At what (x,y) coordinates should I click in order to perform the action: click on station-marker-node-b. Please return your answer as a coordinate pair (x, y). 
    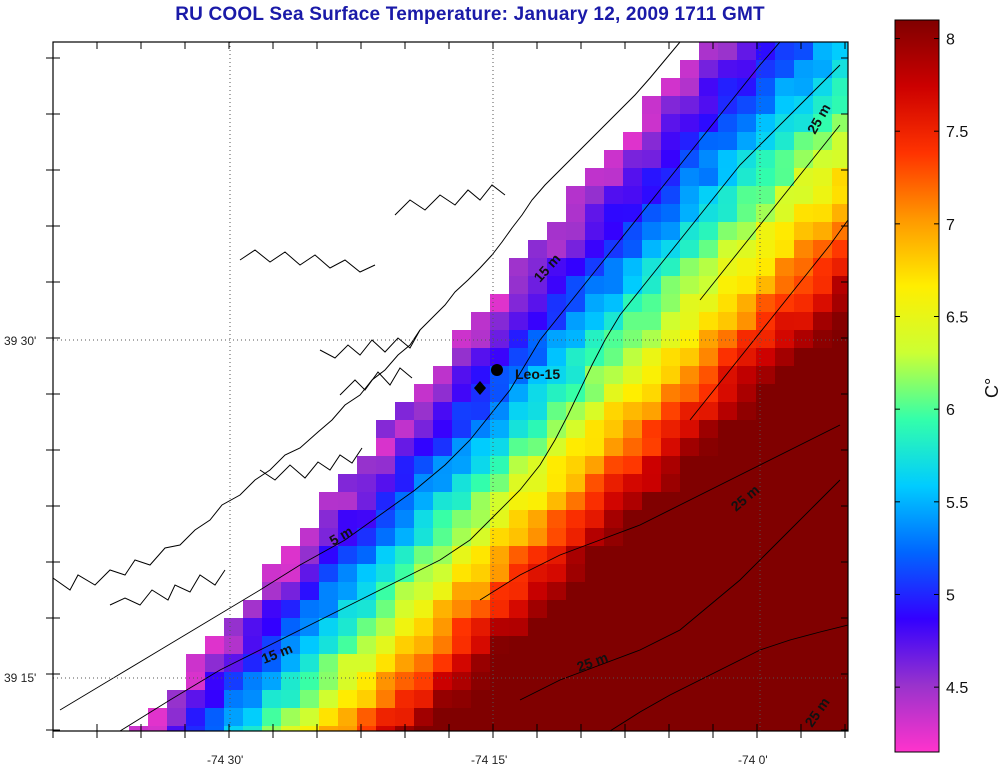
    Looking at the image, I should click on (480, 388).